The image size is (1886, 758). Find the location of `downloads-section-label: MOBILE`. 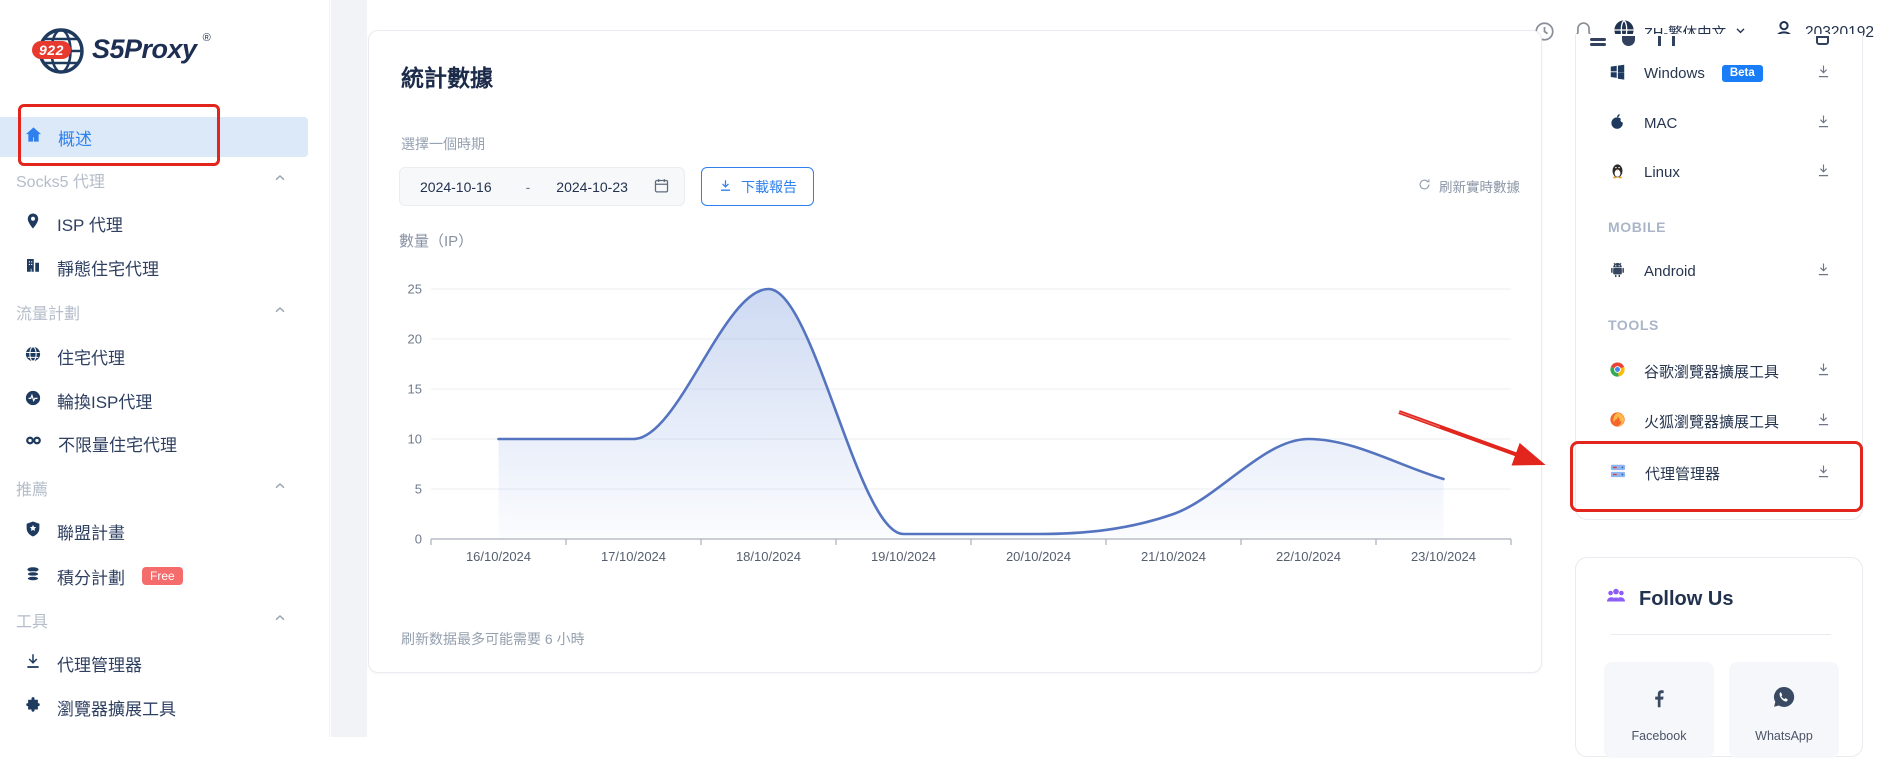

downloads-section-label: MOBILE is located at coordinates (1637, 227).